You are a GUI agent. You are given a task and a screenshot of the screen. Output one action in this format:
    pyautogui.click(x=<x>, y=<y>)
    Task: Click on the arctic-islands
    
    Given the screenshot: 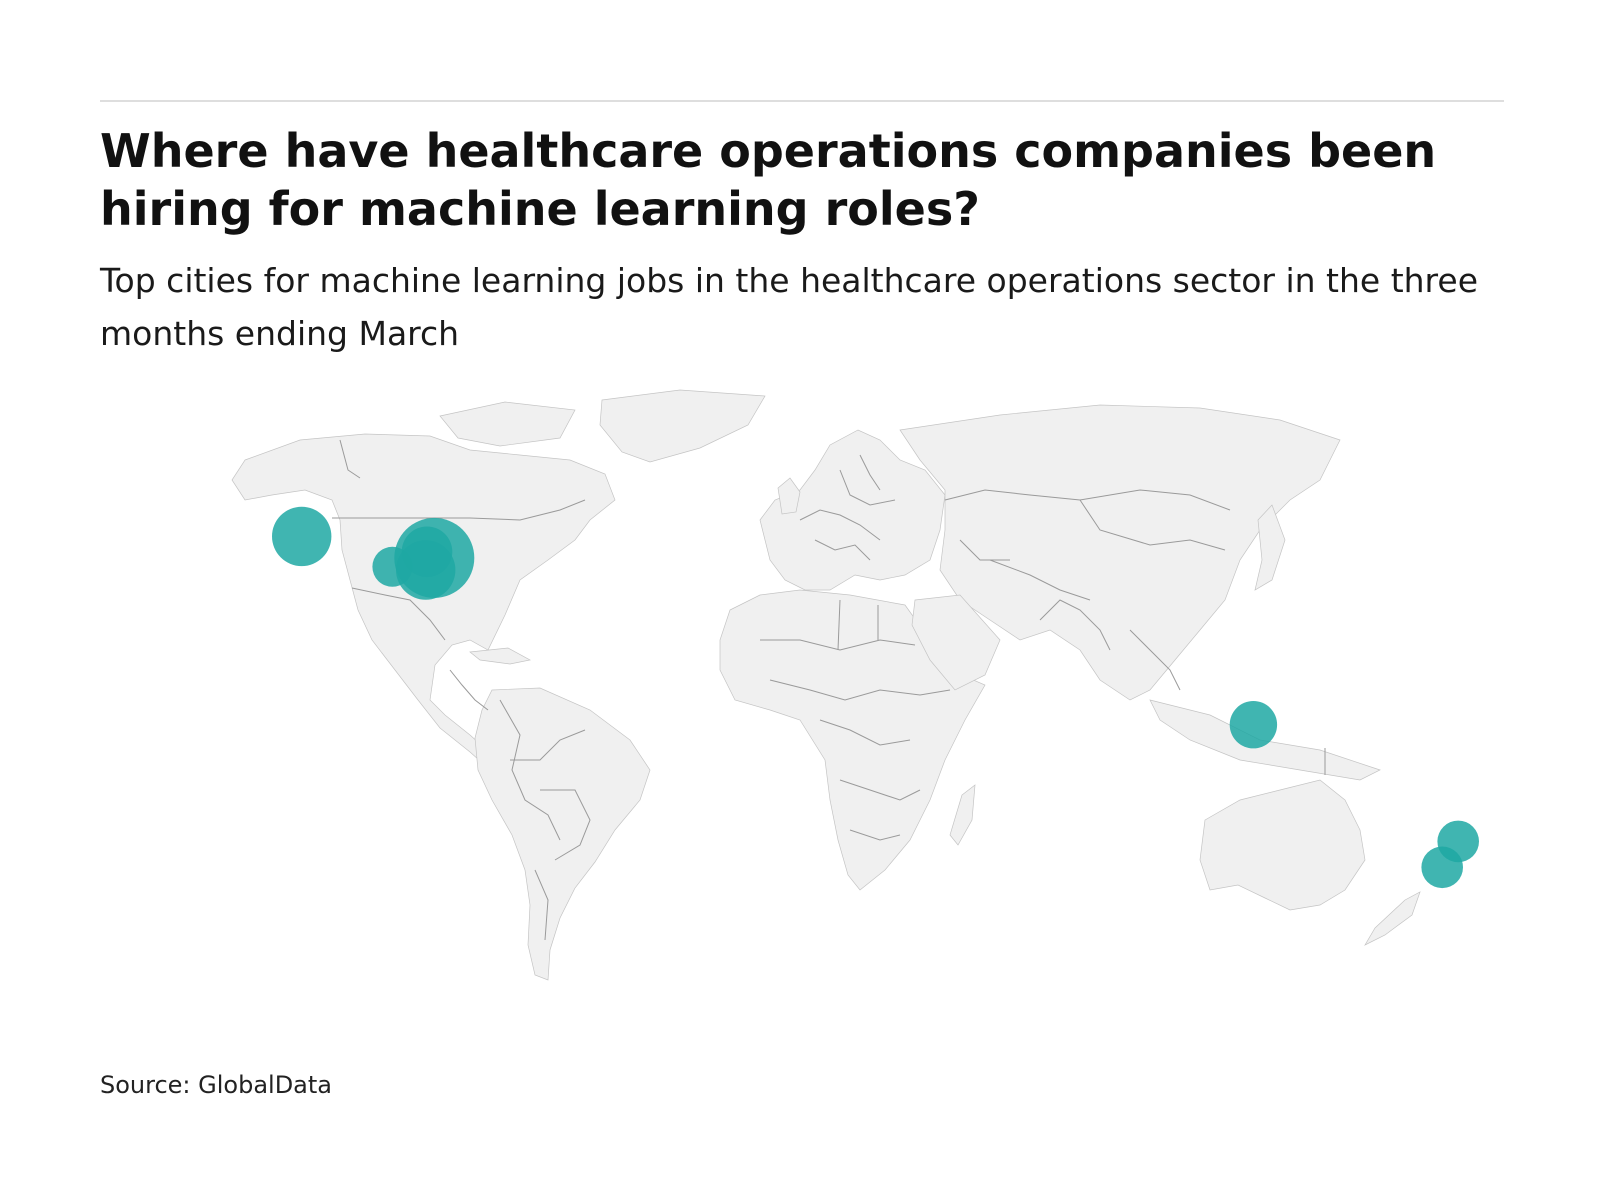 What is the action you would take?
    pyautogui.click(x=507, y=424)
    